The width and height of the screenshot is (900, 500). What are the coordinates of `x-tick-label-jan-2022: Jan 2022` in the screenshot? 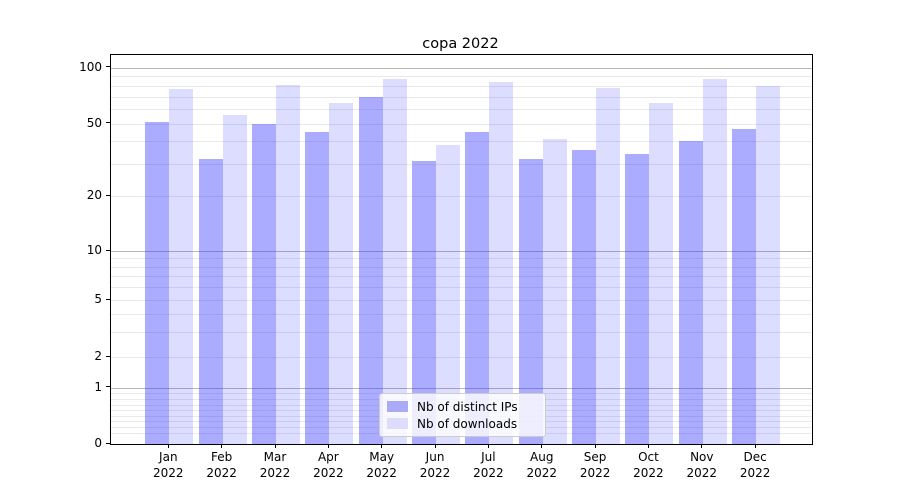 It's located at (168, 465).